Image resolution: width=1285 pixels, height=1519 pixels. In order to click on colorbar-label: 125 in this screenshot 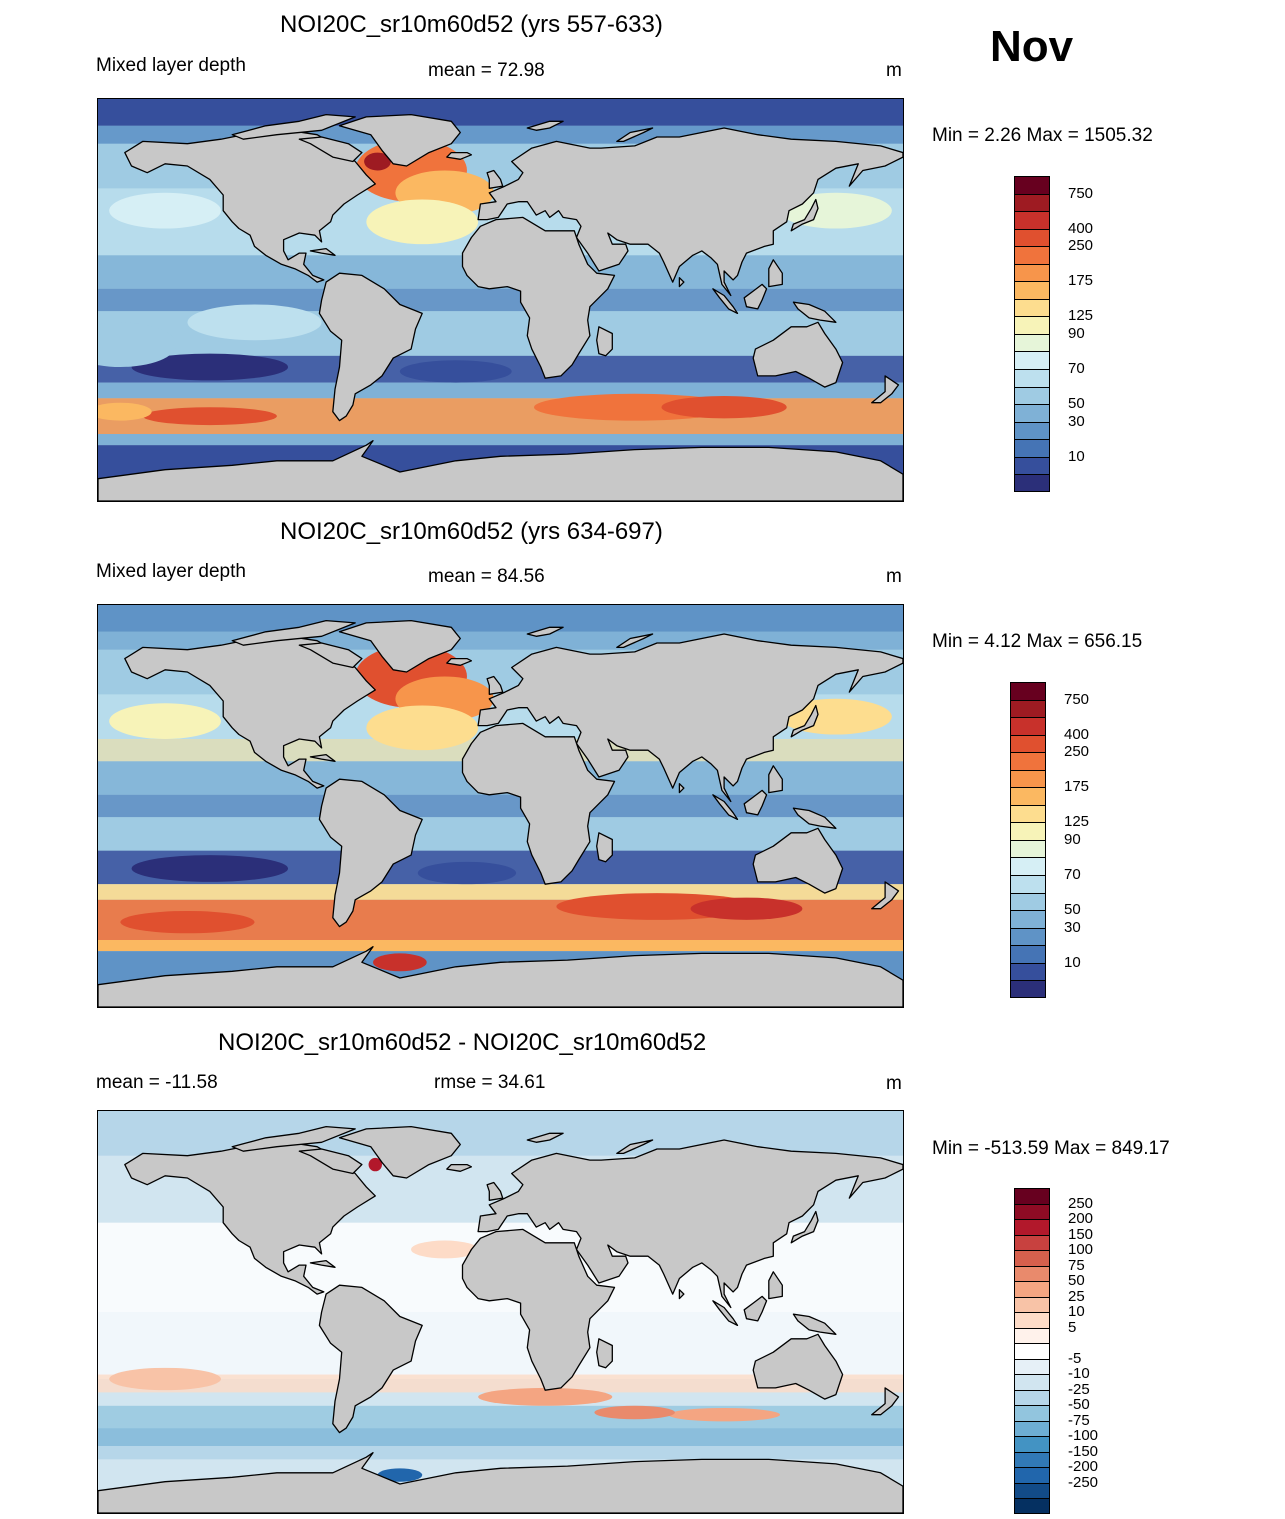, I will do `click(1081, 316)`.